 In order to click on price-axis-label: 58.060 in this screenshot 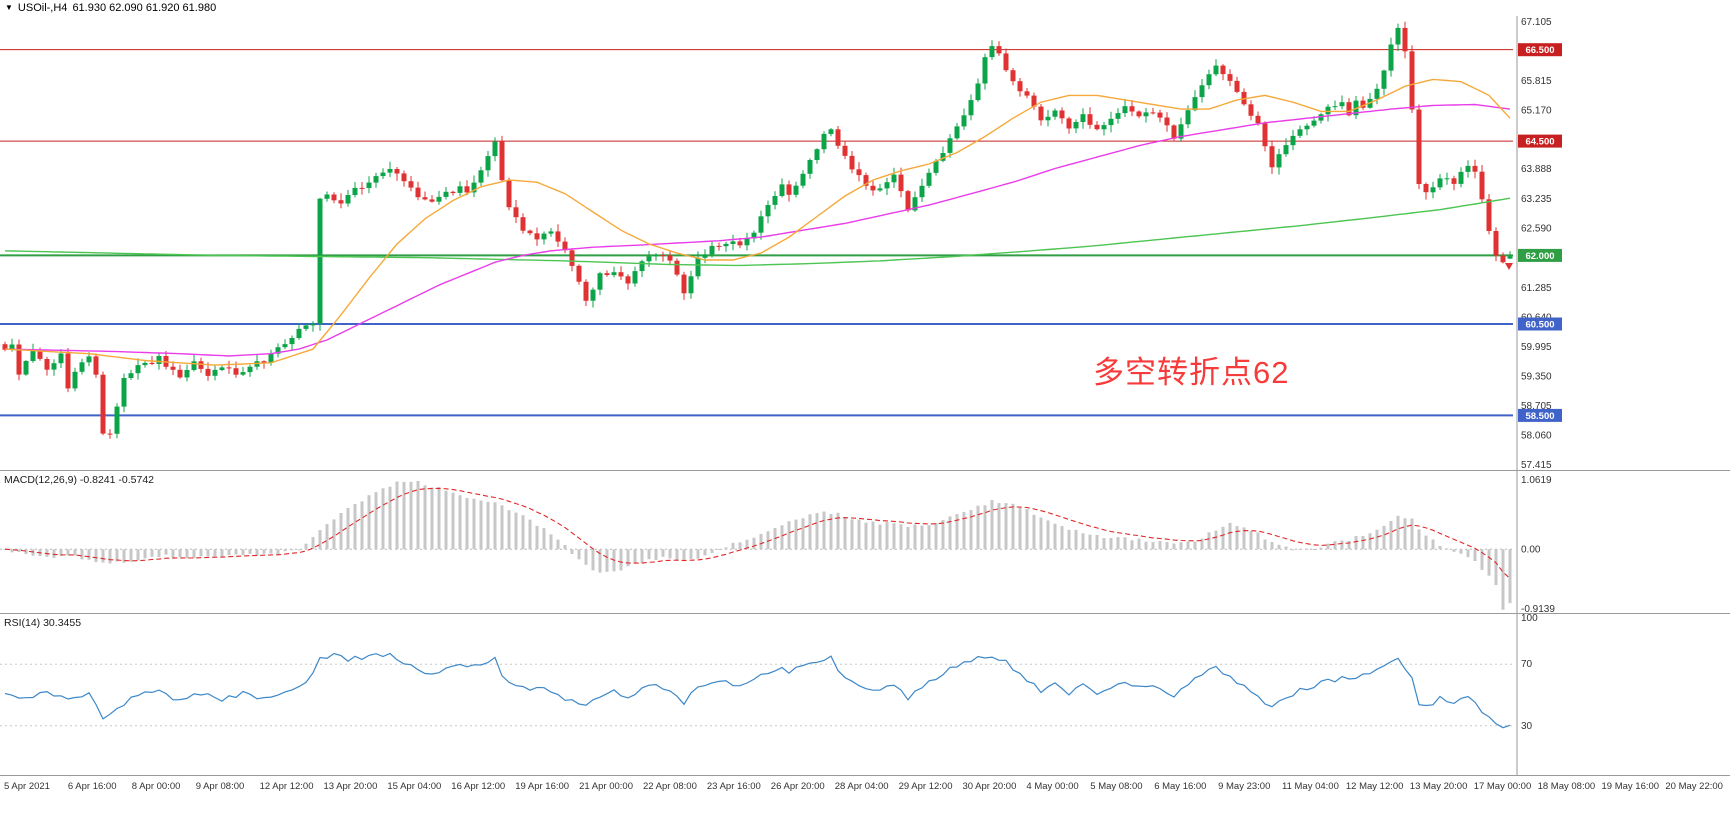, I will do `click(1536, 436)`.